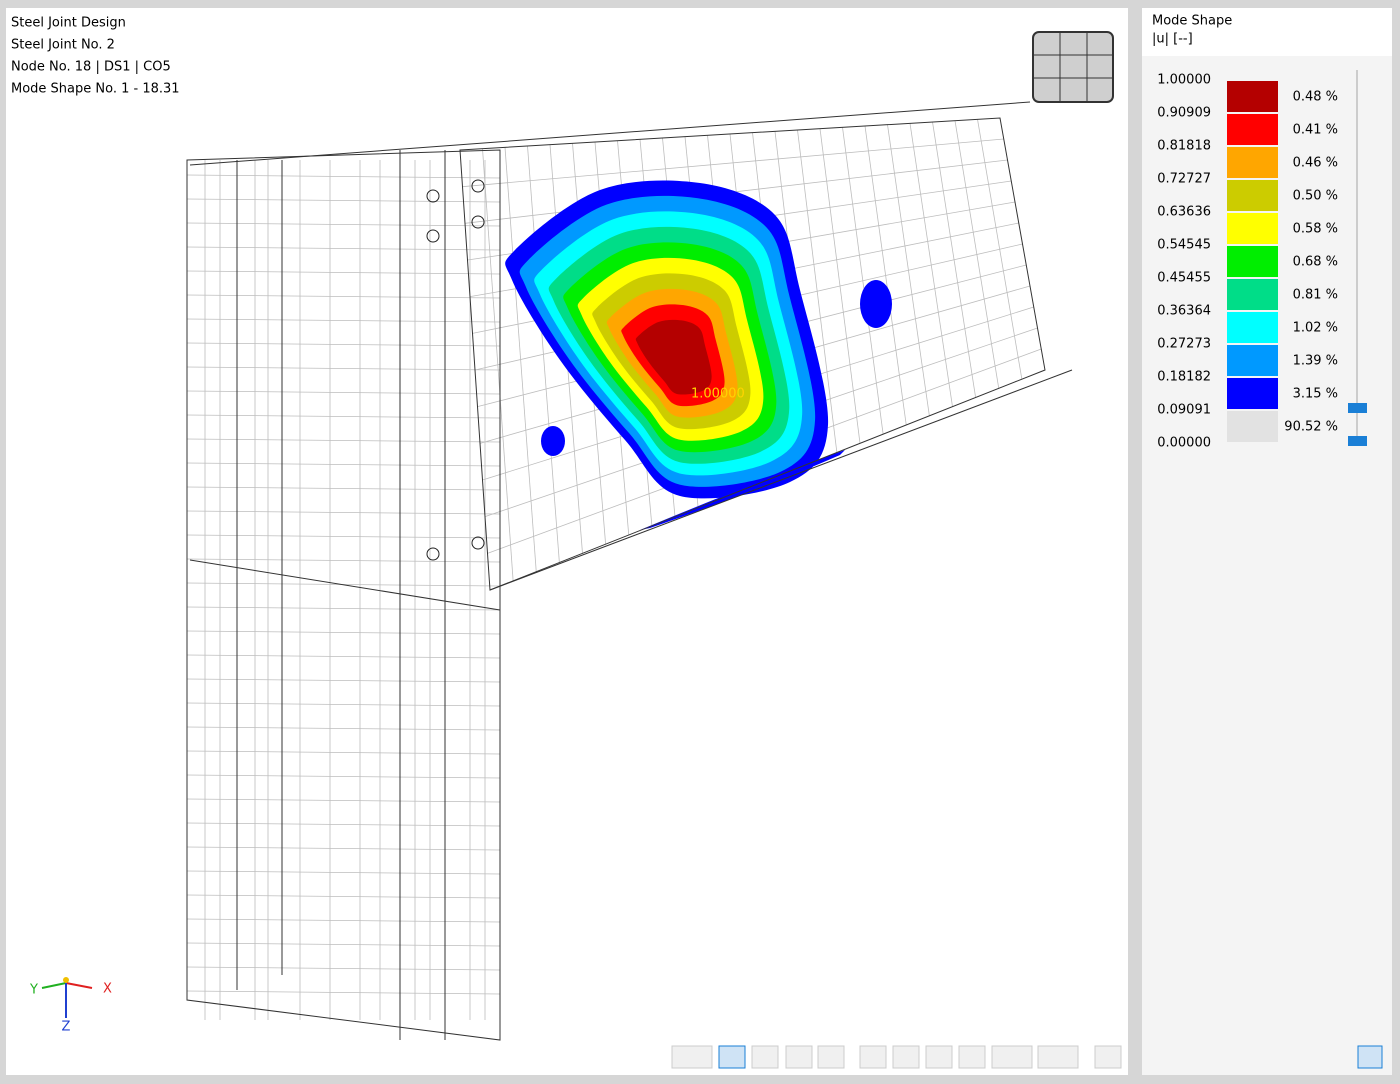 The image size is (1400, 1084). I want to click on panel-unit: |u| [--], so click(1172, 39).